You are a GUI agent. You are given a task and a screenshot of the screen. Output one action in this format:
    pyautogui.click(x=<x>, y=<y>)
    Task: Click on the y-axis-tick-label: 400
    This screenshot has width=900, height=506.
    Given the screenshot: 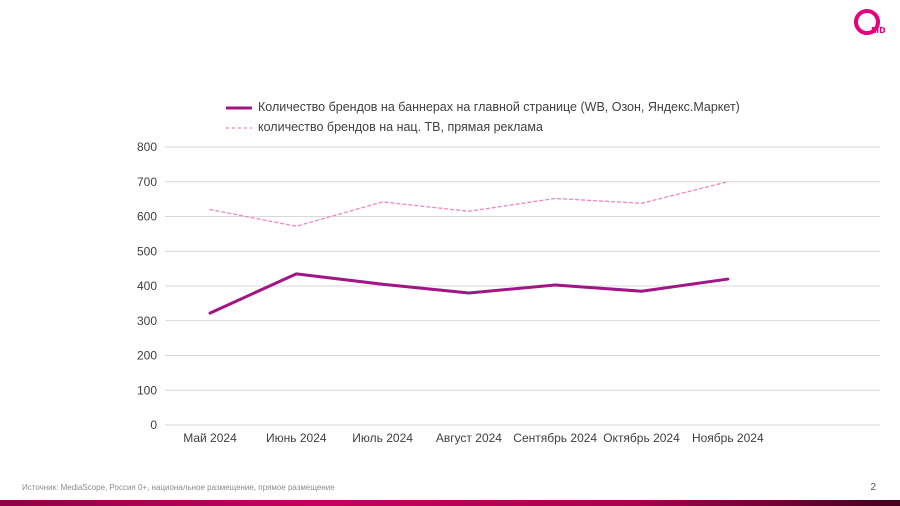 What is the action you would take?
    pyautogui.click(x=147, y=286)
    